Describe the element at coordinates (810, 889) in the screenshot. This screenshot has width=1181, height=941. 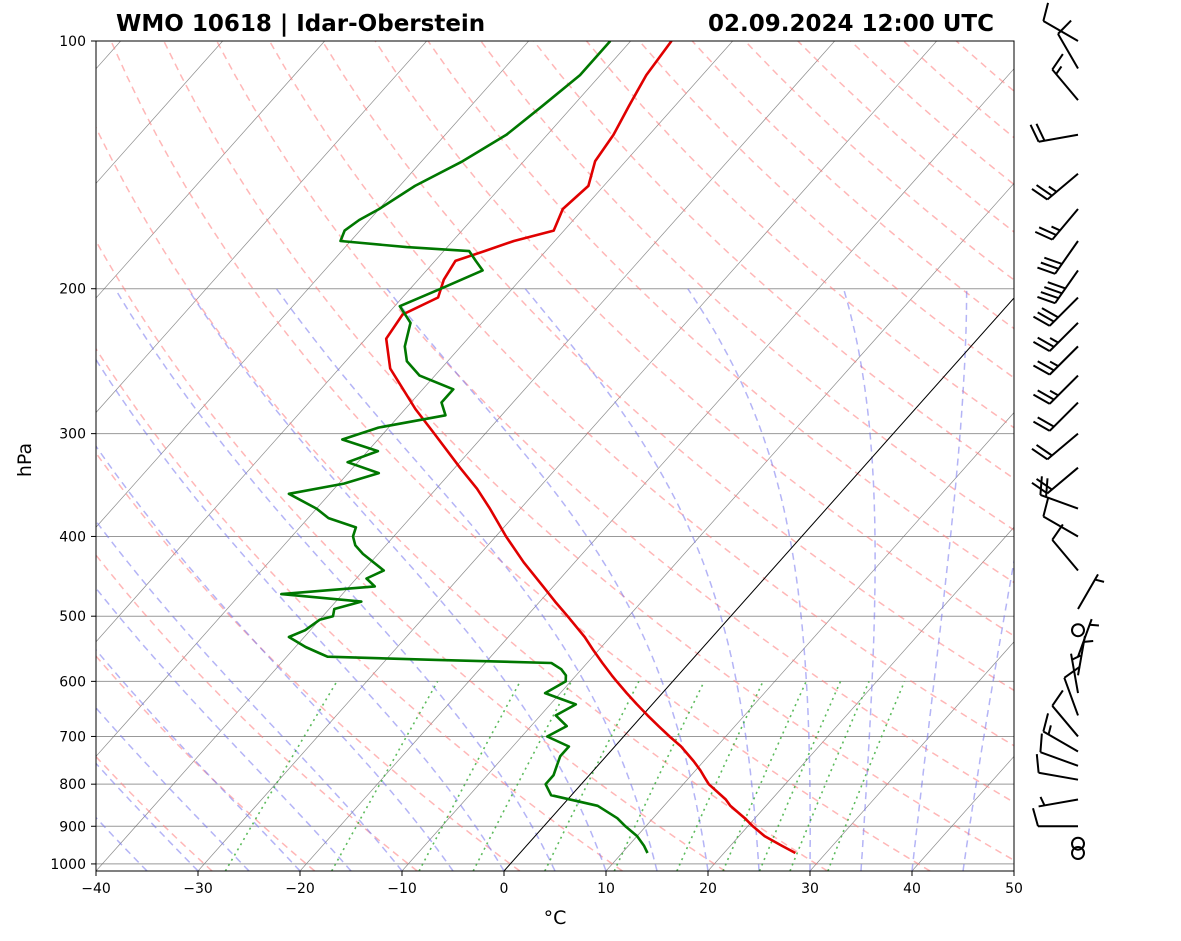
I see `x-tick-label: 30` at that location.